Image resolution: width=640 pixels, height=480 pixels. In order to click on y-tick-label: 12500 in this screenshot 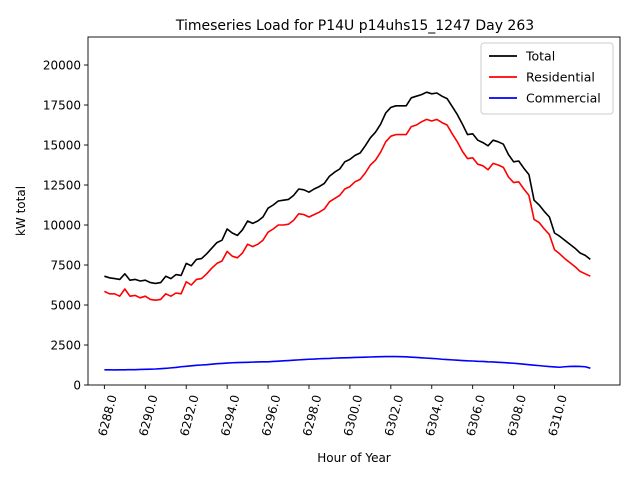, I will do `click(62, 186)`.